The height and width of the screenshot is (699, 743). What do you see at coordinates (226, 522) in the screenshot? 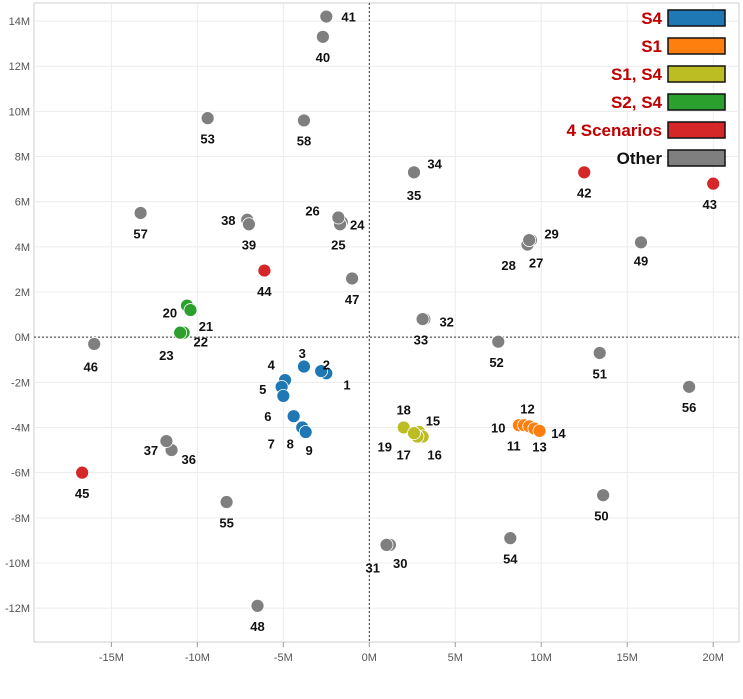
I see `point-label-55: 55` at bounding box center [226, 522].